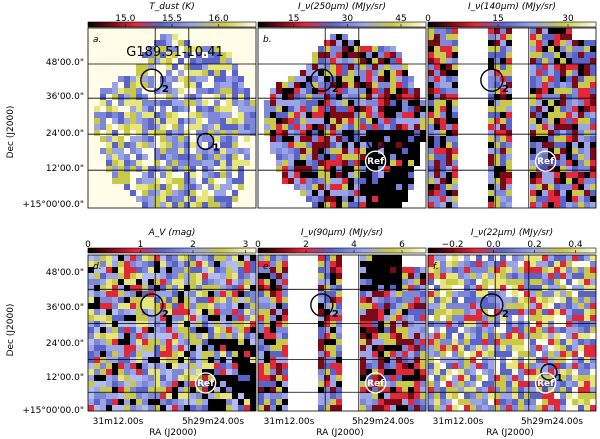  Describe the element at coordinates (258, 245) in the screenshot. I see `colorbar-tick-label: 0` at that location.